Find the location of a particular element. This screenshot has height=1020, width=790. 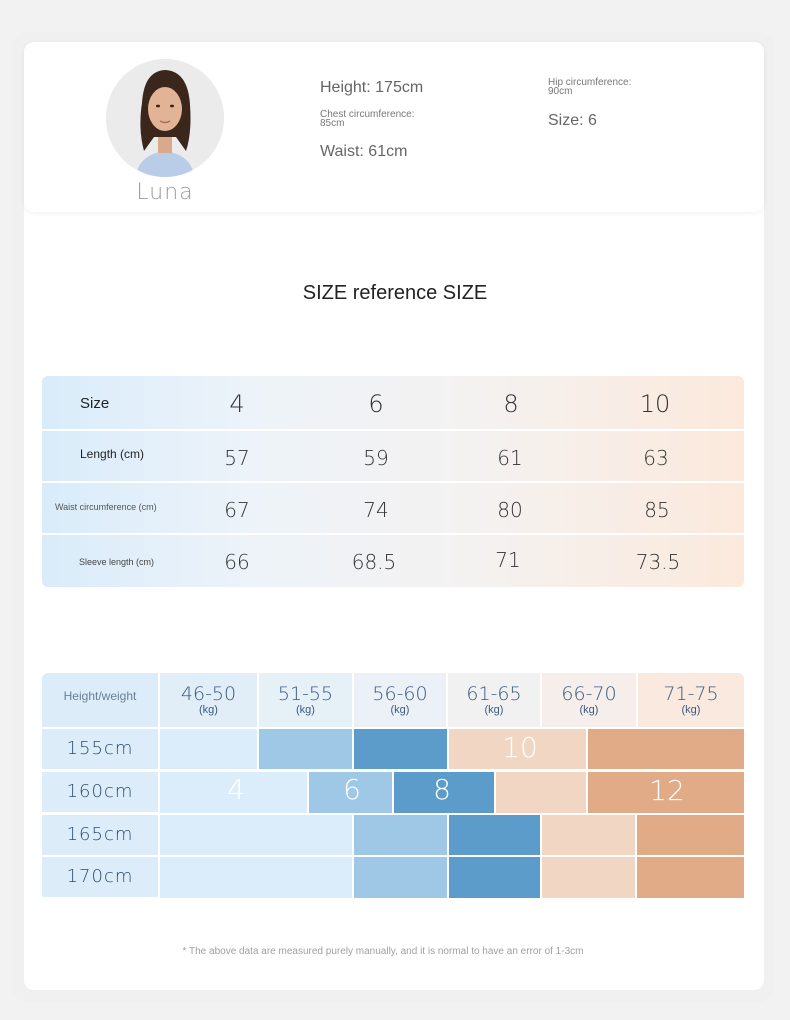

height-label: 155cm is located at coordinates (100, 749).